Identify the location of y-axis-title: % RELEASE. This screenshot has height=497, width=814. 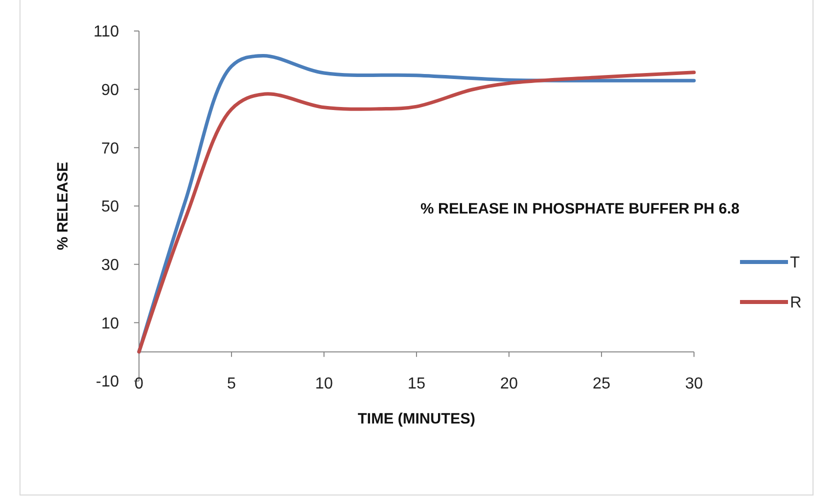
(63, 206).